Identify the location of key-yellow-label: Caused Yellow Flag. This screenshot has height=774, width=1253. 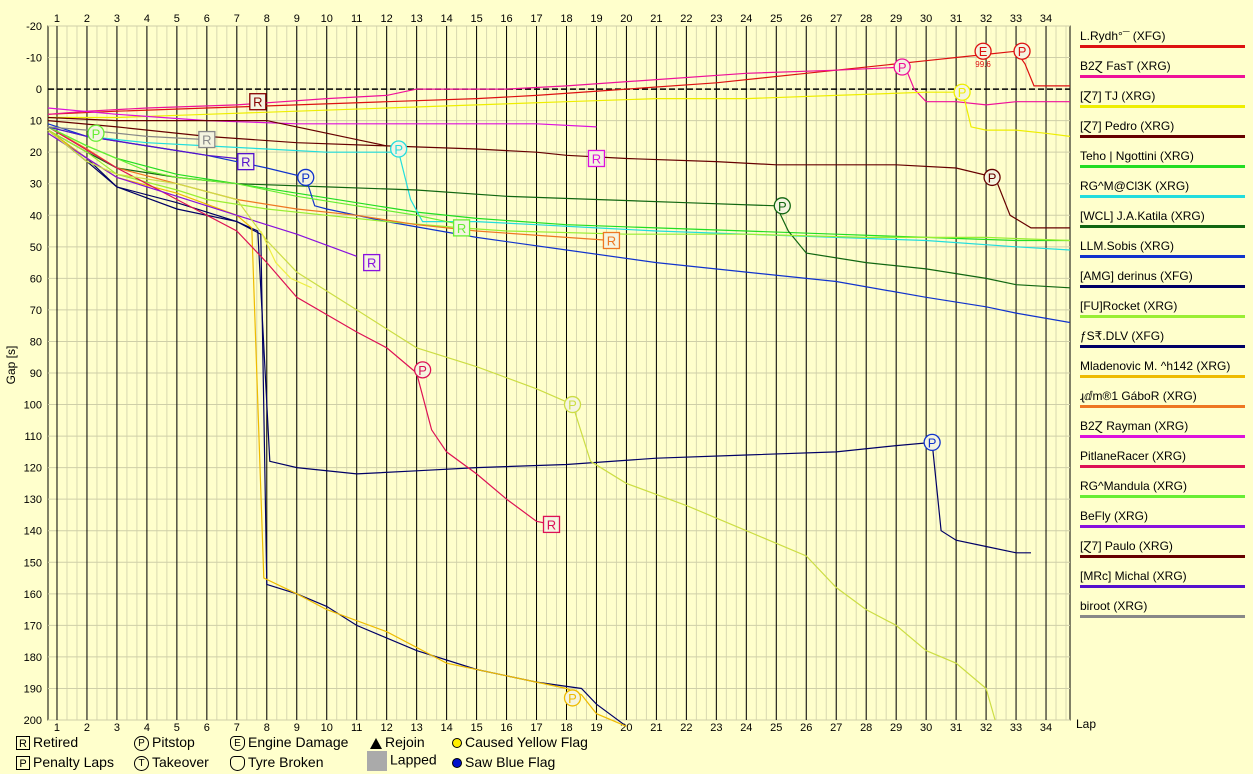
(526, 742).